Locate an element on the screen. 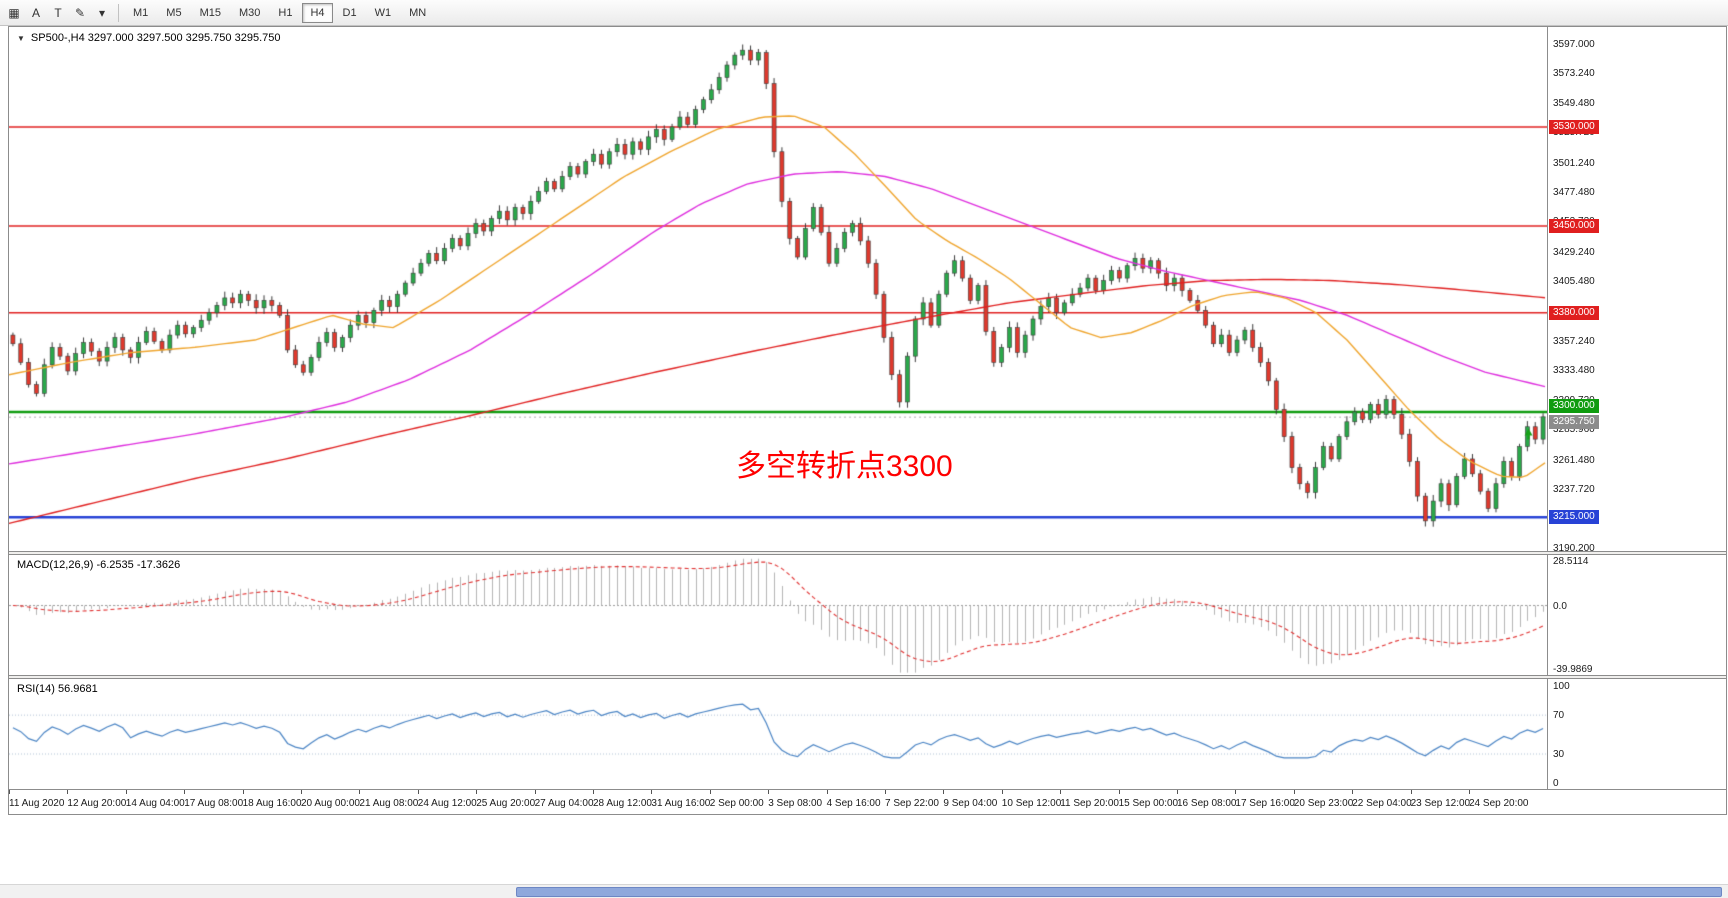 Image resolution: width=1728 pixels, height=898 pixels. price-tick-label: 3477.480 is located at coordinates (1574, 193).